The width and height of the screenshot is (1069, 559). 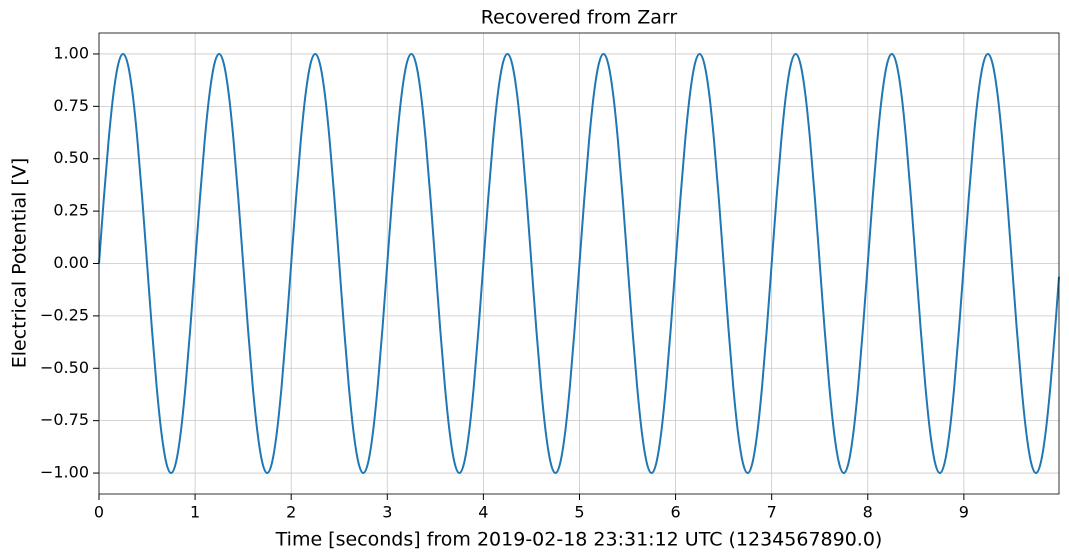 I want to click on x-tick-label: 3, so click(x=387, y=512).